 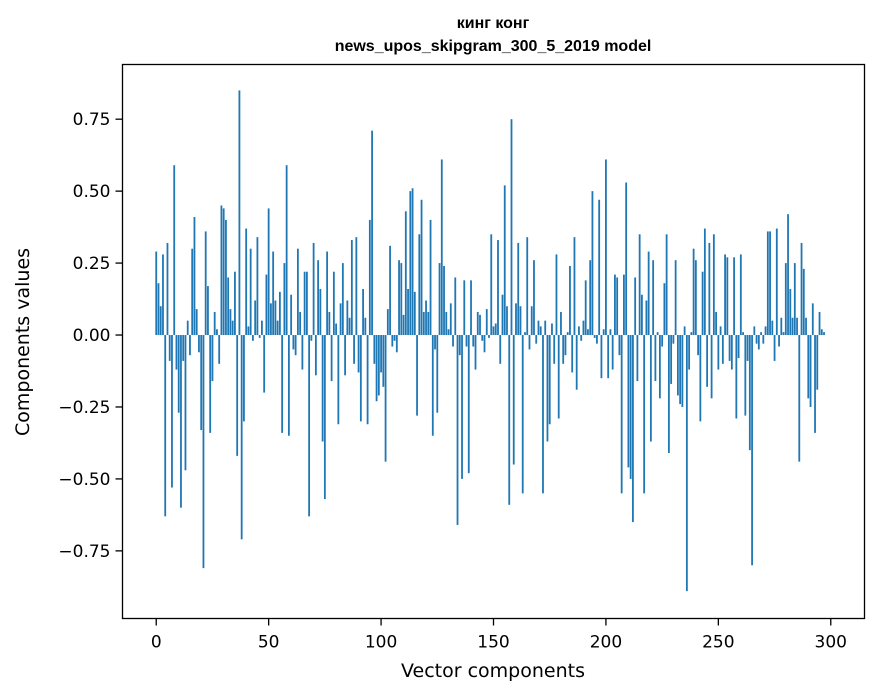 What do you see at coordinates (499, 635) in the screenshot?
I see `x-axis: 0 50 100 150 200 250 300` at bounding box center [499, 635].